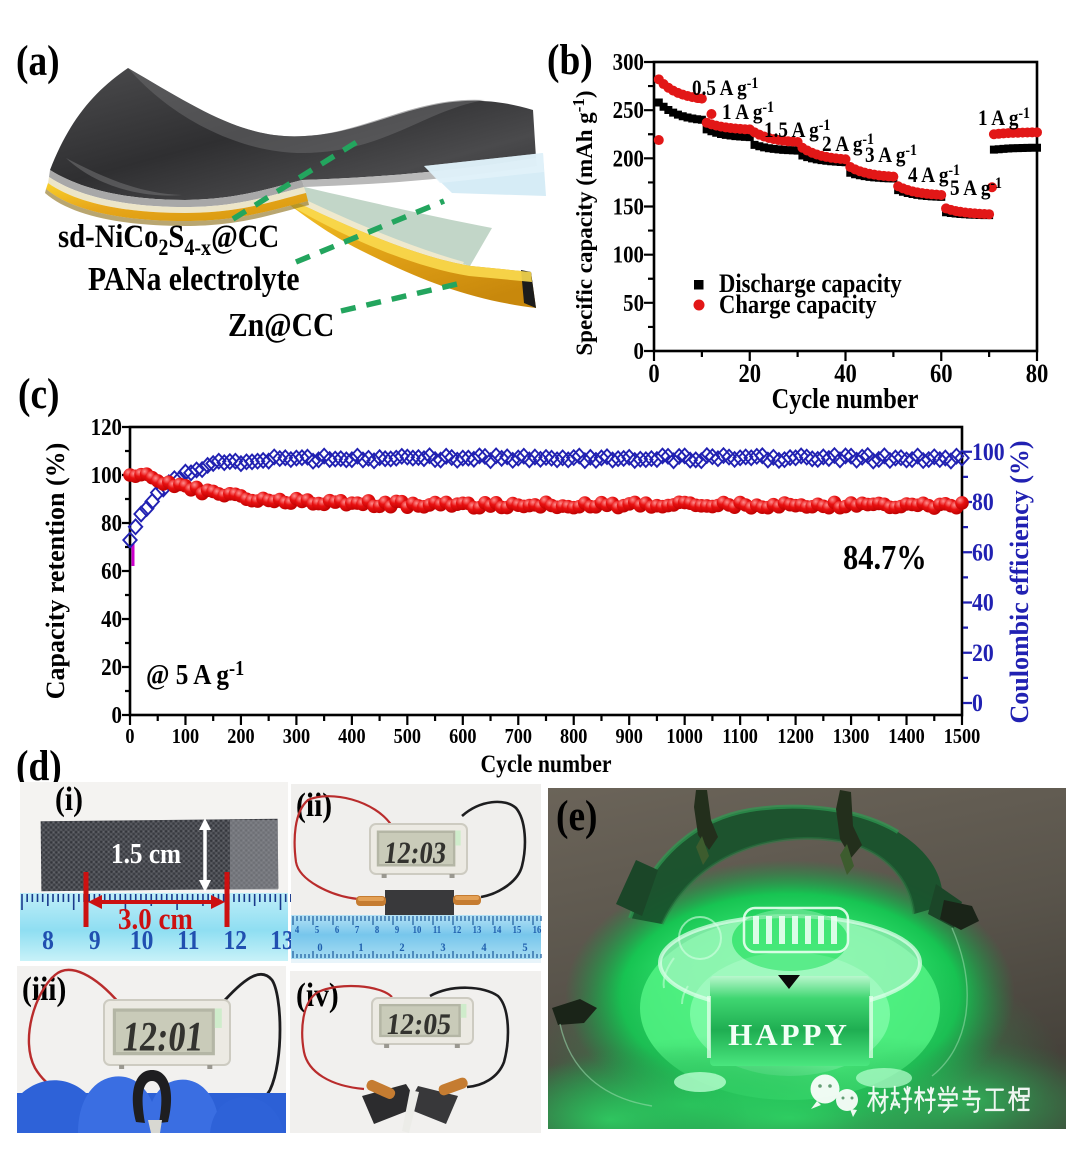 The height and width of the screenshot is (1149, 1080). What do you see at coordinates (519, 736) in the screenshot?
I see `svg-text: 700` at bounding box center [519, 736].